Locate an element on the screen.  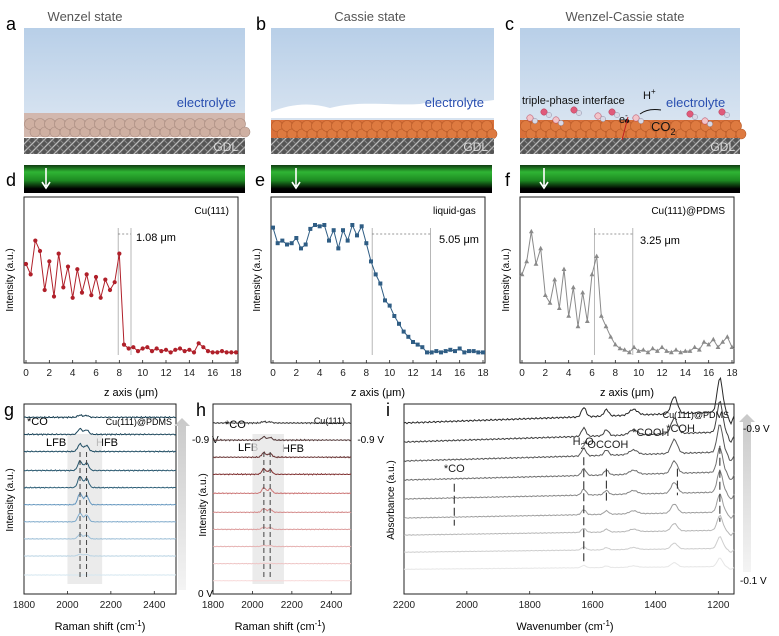
electrolyte-label: electrolyte is located at coordinates (695, 102).